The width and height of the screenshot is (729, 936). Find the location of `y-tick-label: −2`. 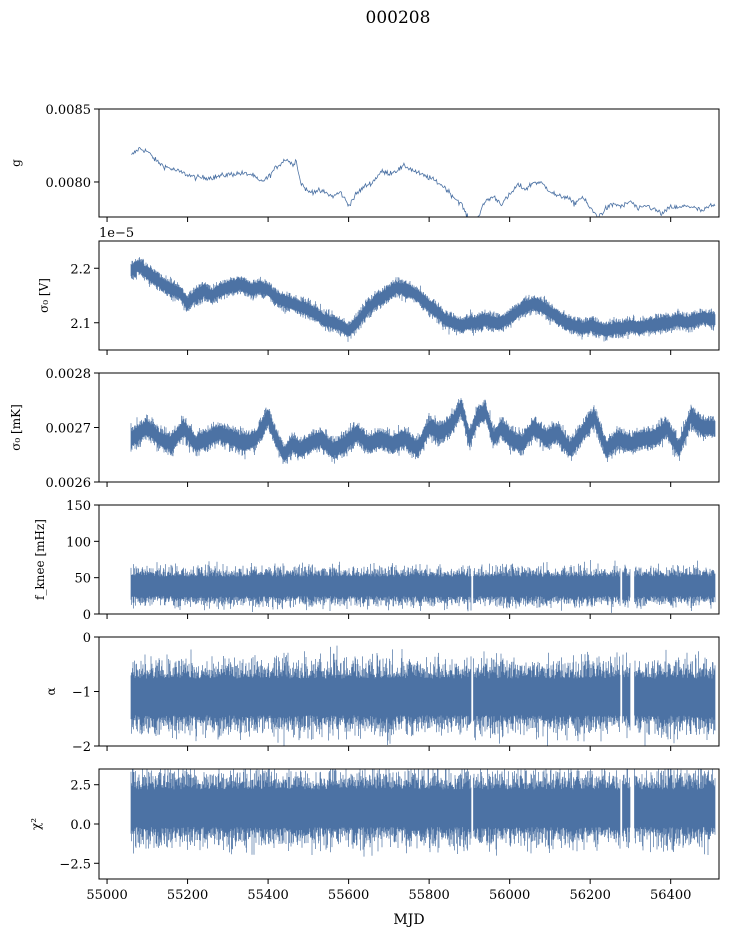

y-tick-label: −2 is located at coordinates (81, 747).